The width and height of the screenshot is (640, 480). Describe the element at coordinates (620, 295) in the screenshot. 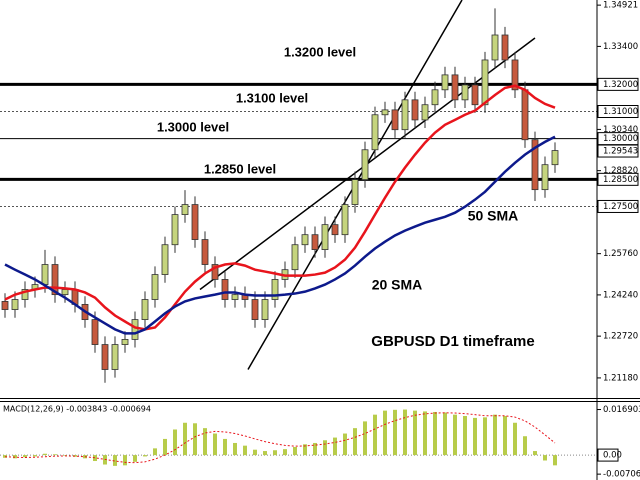

I see `y-tick-label: 1.24240` at that location.